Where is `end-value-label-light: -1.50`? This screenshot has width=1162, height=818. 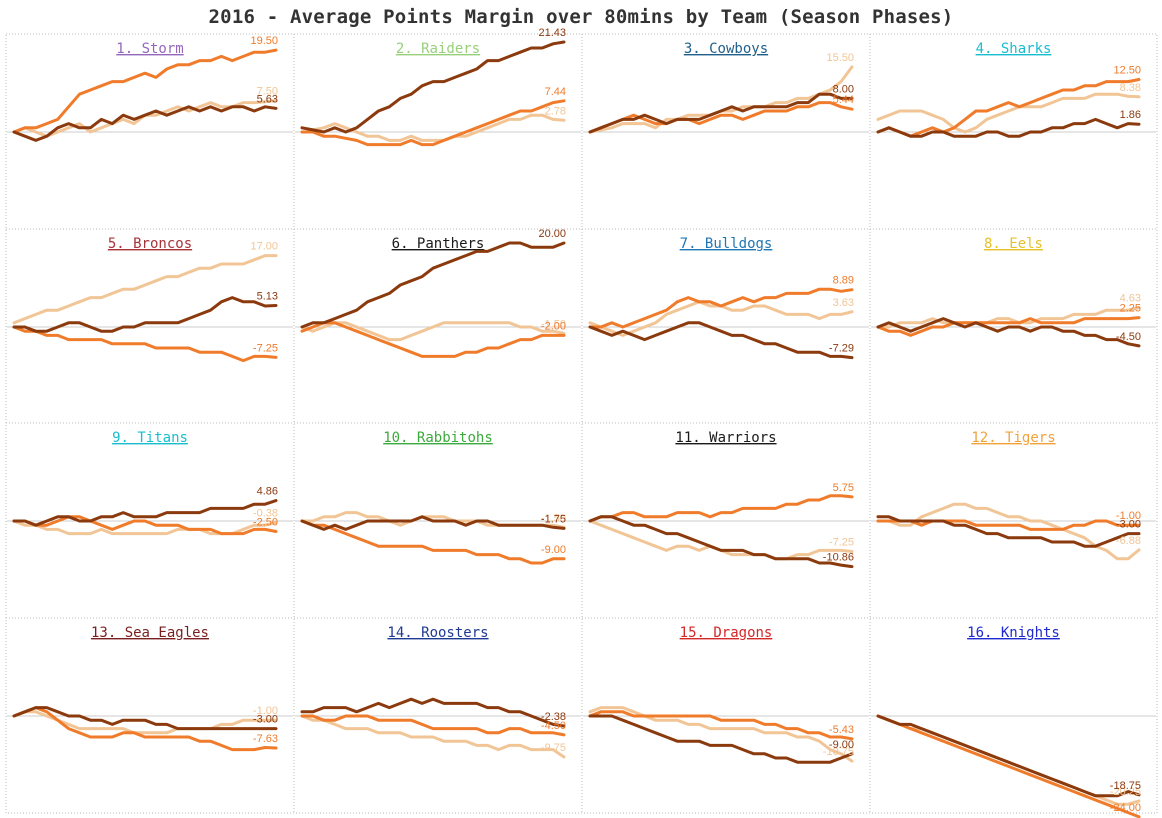
end-value-label-light: -1.50 is located at coordinates (553, 518).